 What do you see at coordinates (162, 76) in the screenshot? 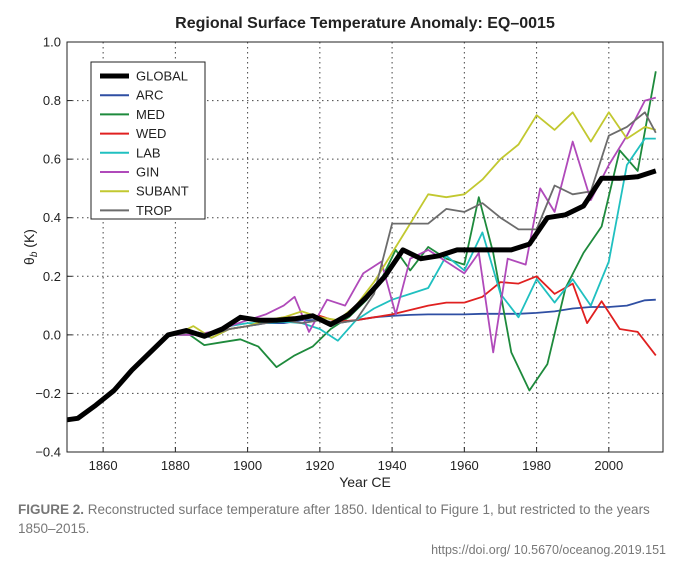
I see `legend-label-global: GLOBAL` at bounding box center [162, 76].